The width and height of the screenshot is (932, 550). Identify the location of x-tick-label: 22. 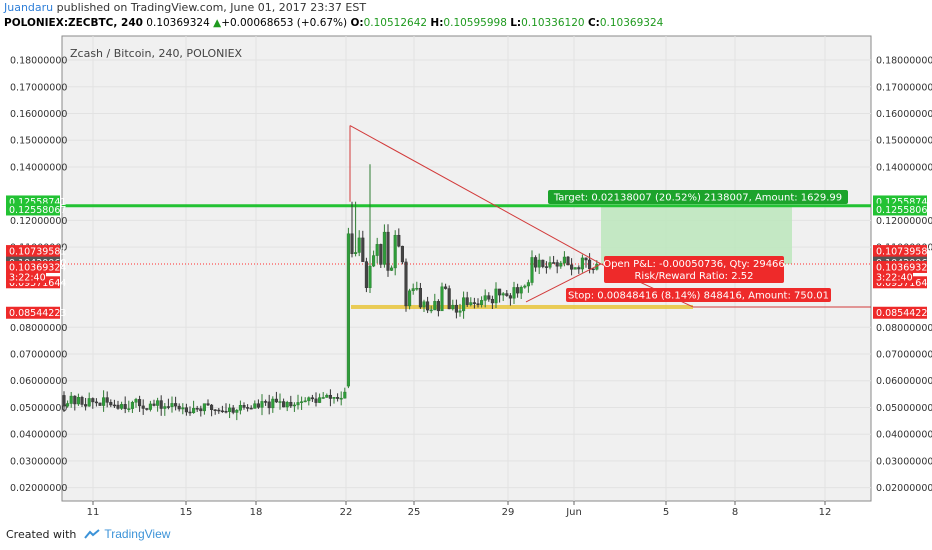
(346, 512).